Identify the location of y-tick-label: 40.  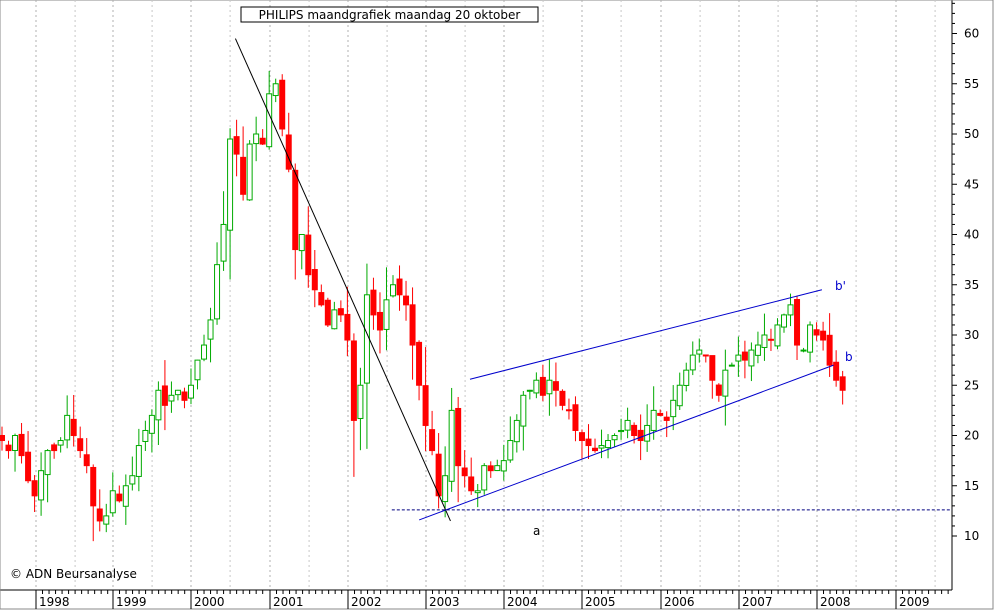
(971, 235).